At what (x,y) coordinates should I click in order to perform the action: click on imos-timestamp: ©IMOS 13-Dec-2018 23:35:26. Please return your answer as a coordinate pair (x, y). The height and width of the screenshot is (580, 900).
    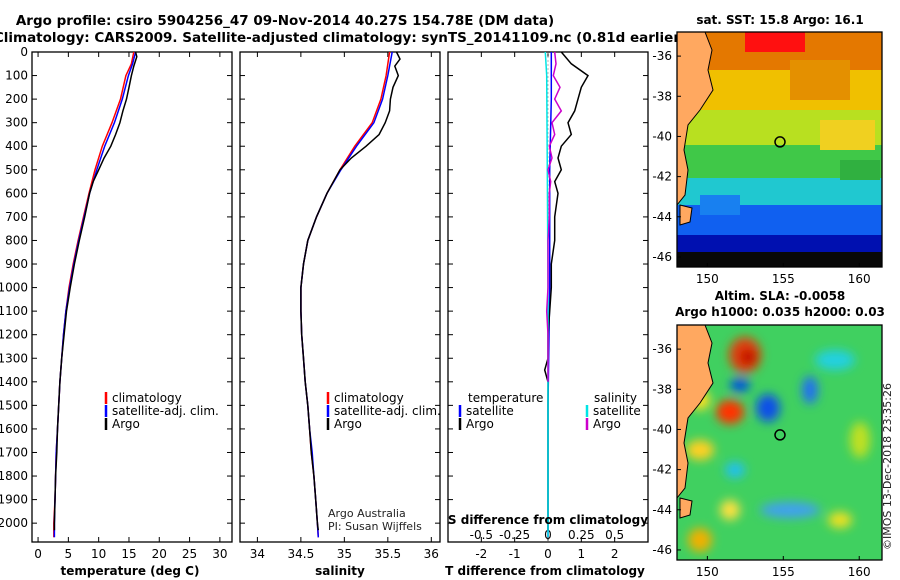
    Looking at the image, I should click on (887, 466).